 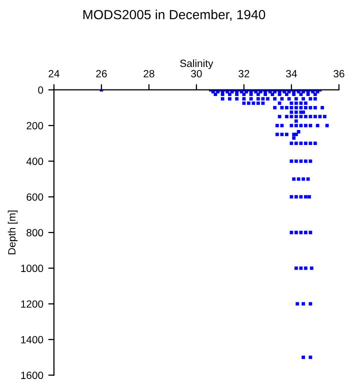 What do you see at coordinates (41, 90) in the screenshot?
I see `y-tick-label: 0` at bounding box center [41, 90].